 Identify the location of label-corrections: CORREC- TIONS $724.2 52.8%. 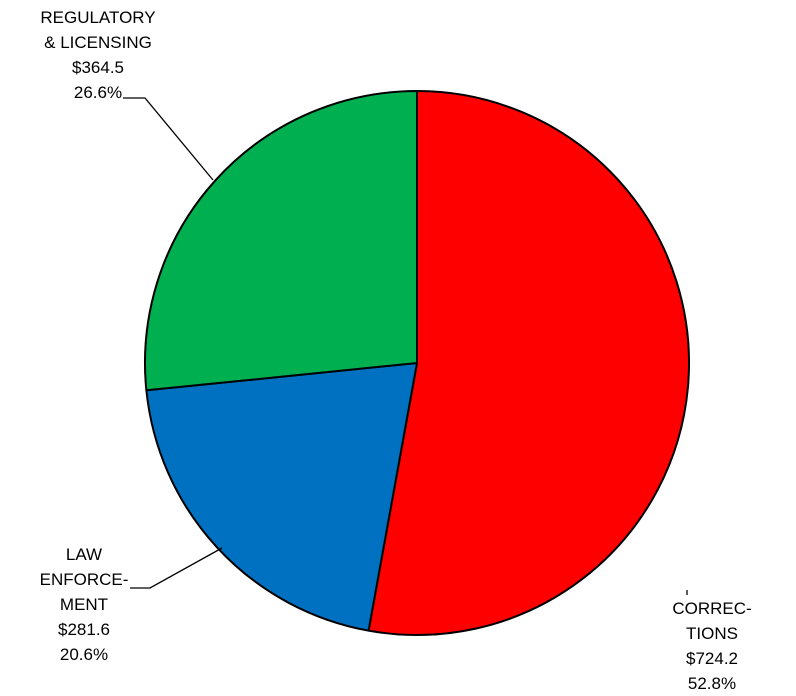
(711, 646).